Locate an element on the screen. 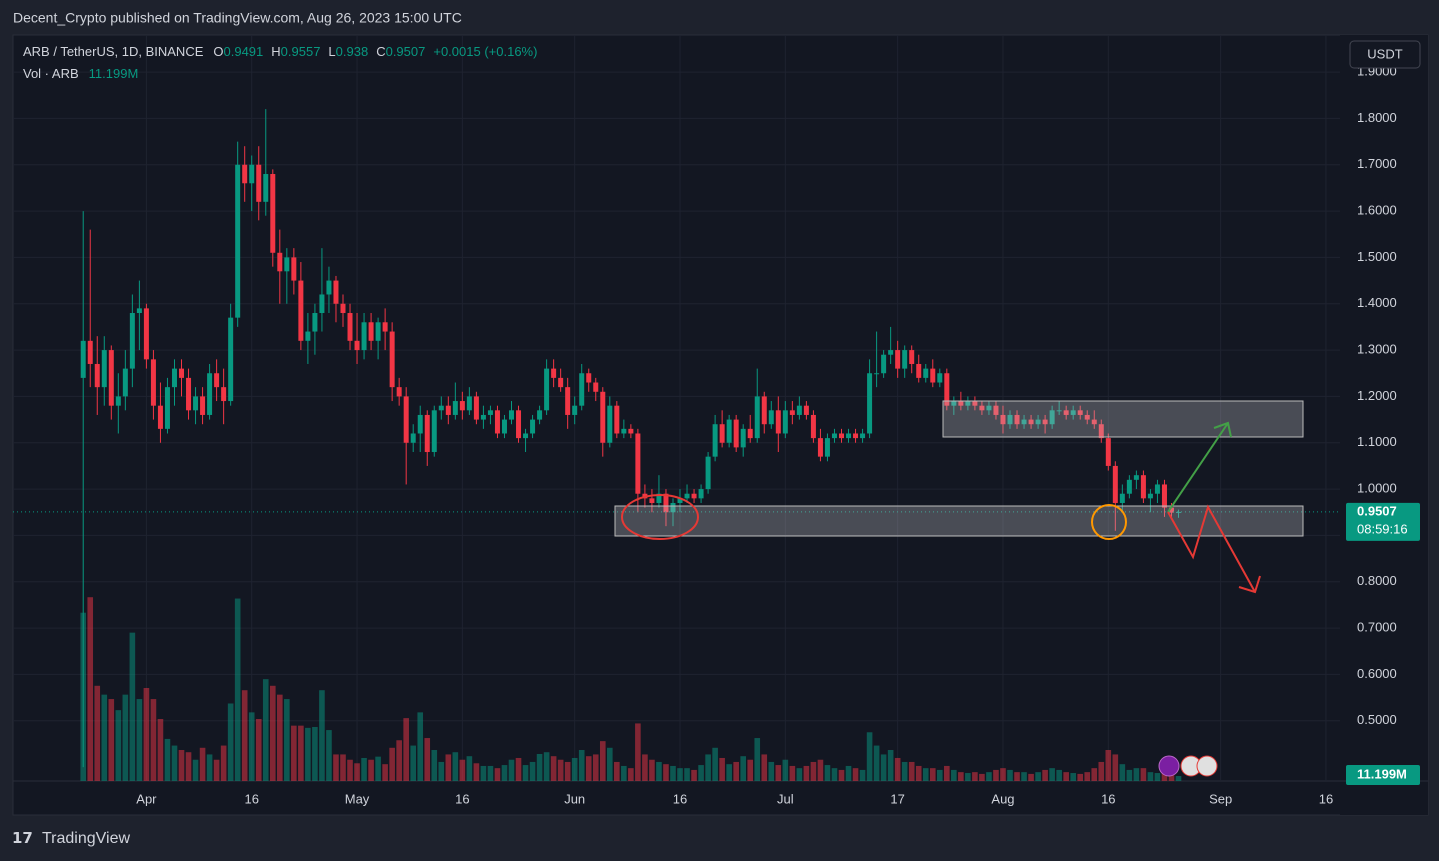 This screenshot has height=861, width=1439. red-ellipse is located at coordinates (660, 517).